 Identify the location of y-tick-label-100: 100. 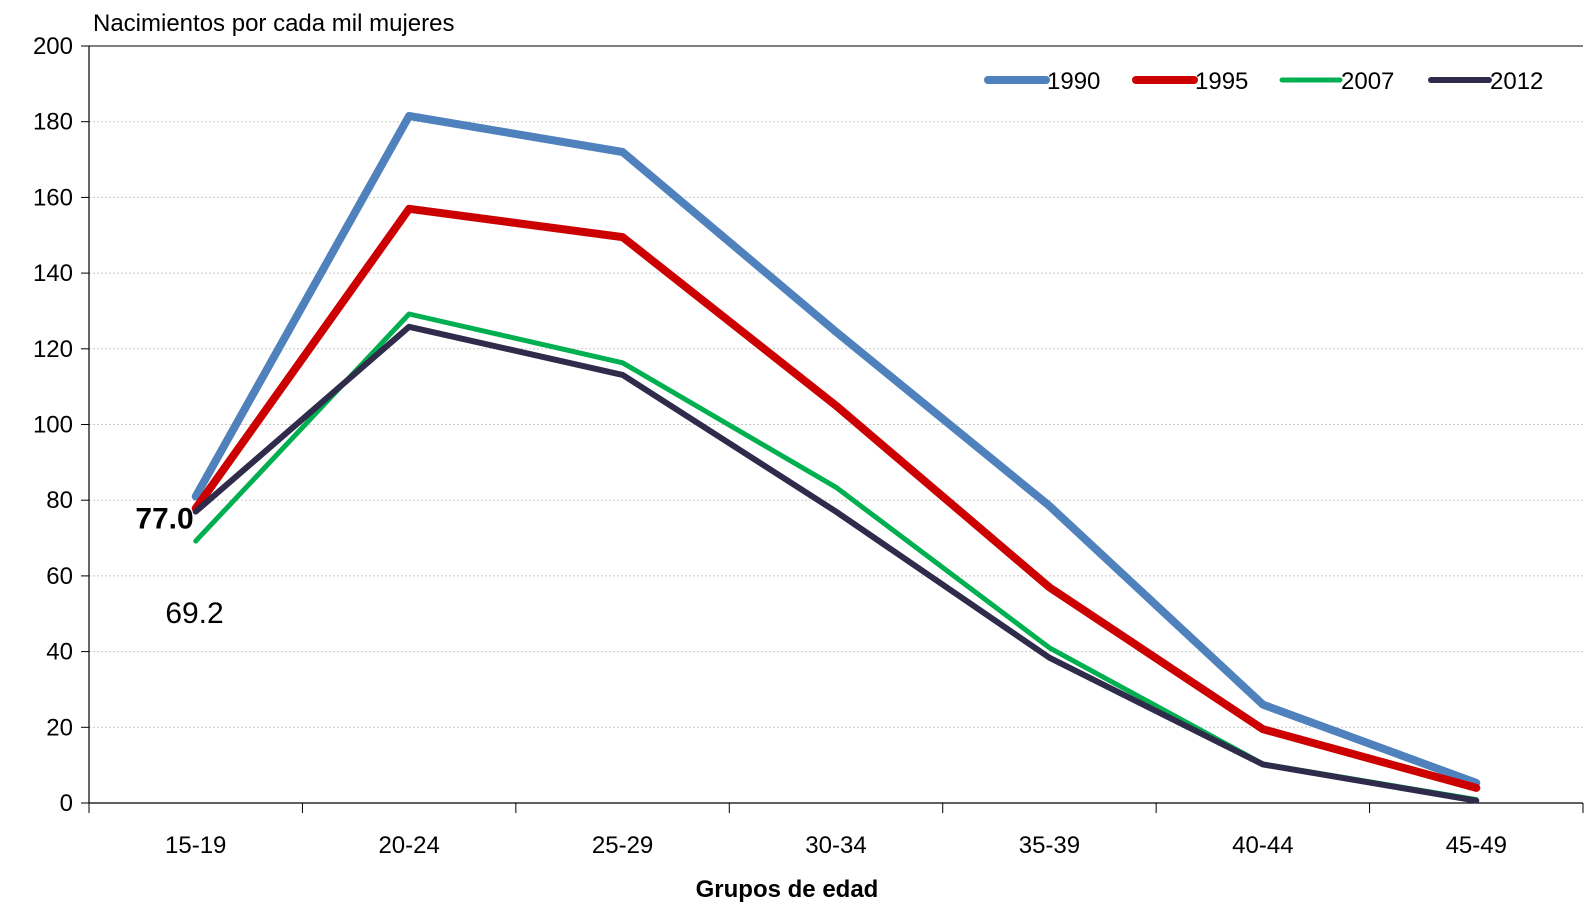
(53, 425).